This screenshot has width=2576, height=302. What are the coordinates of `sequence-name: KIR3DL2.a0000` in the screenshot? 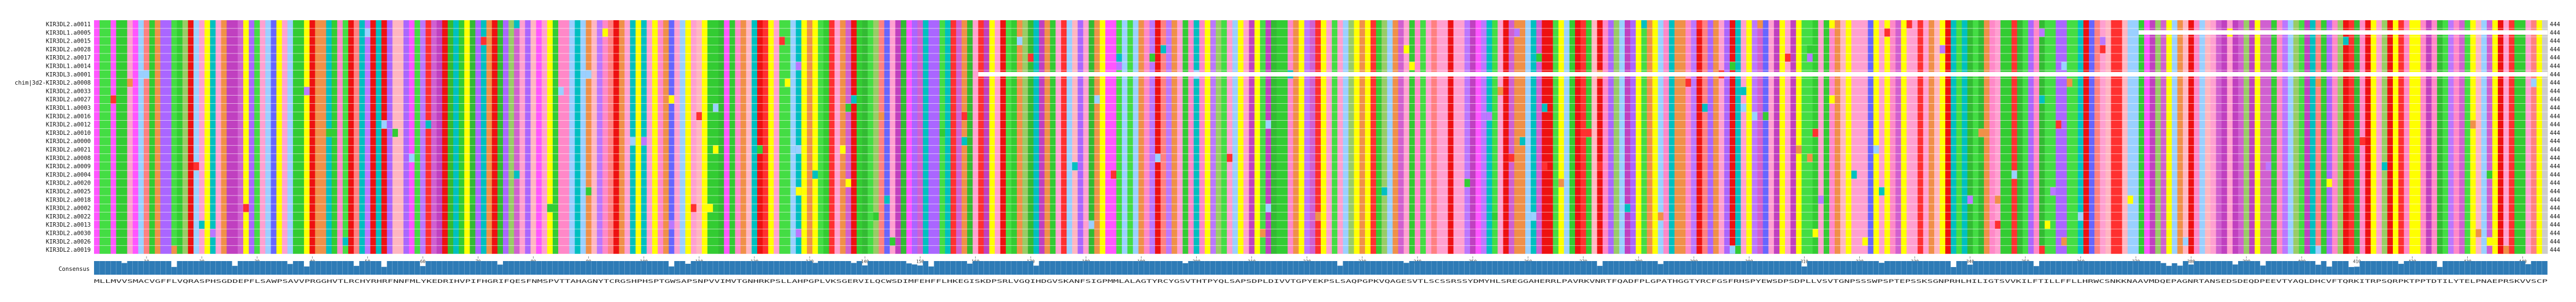 It's located at (68, 142).